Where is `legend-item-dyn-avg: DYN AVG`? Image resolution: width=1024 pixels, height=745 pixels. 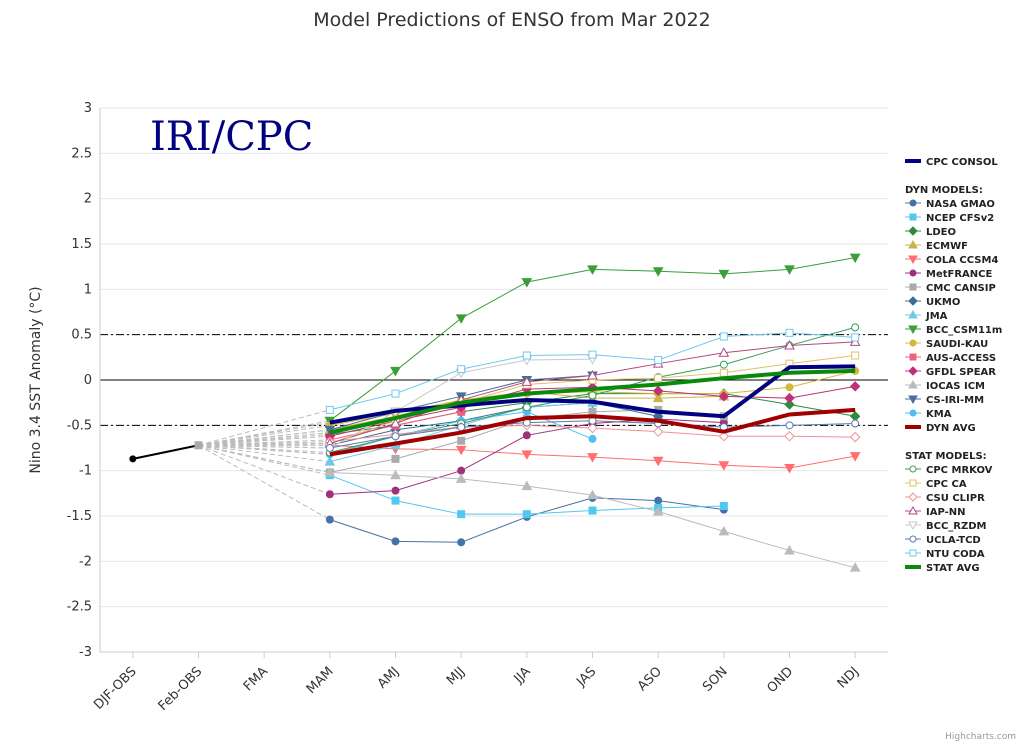
legend-item-dyn-avg: DYN AVG is located at coordinates (940, 428).